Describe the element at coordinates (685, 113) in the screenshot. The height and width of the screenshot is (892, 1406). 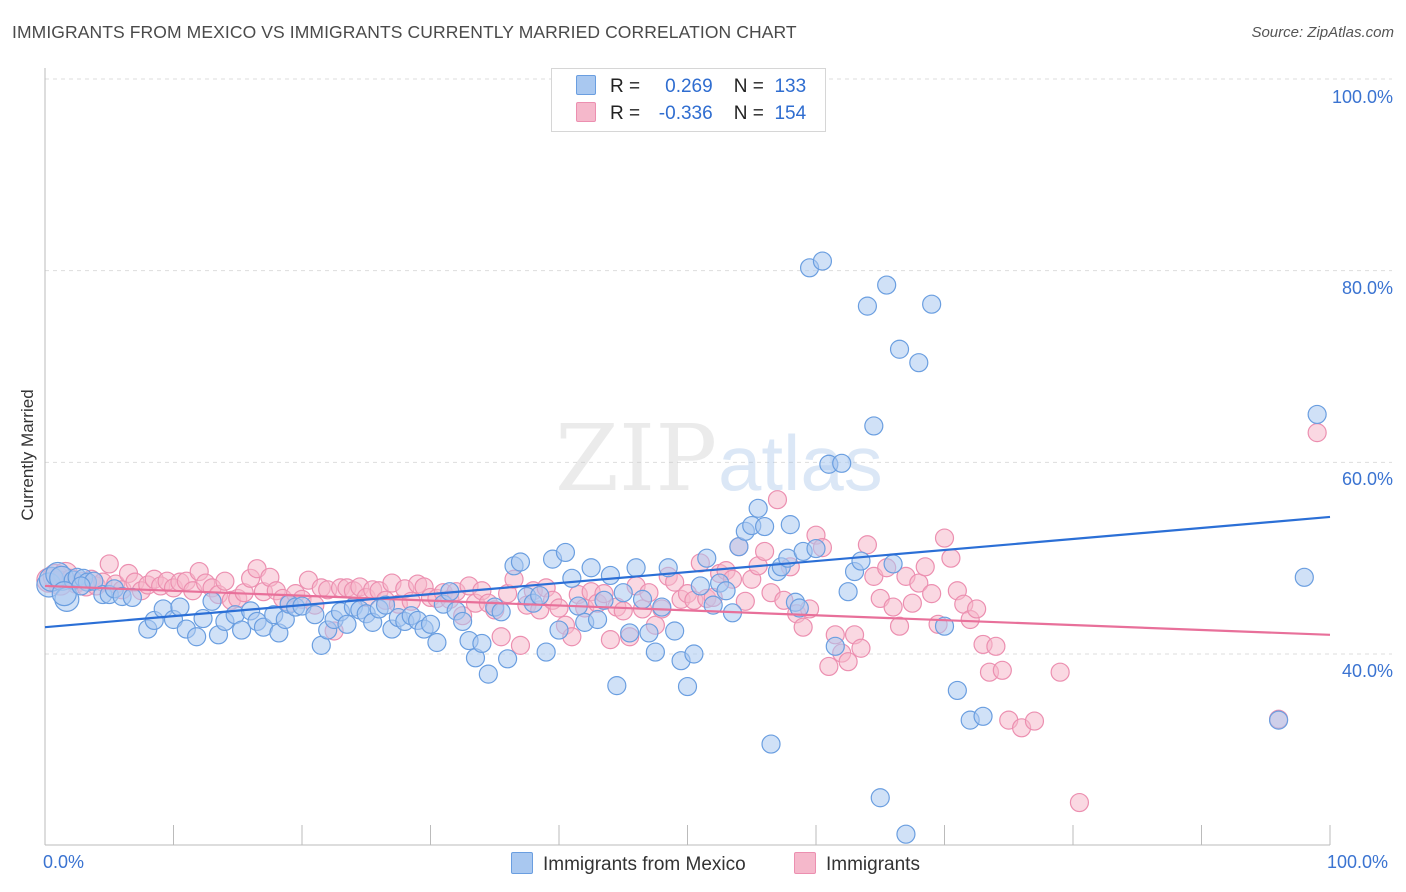
I see `r-value-immigrants: -0.336` at that location.